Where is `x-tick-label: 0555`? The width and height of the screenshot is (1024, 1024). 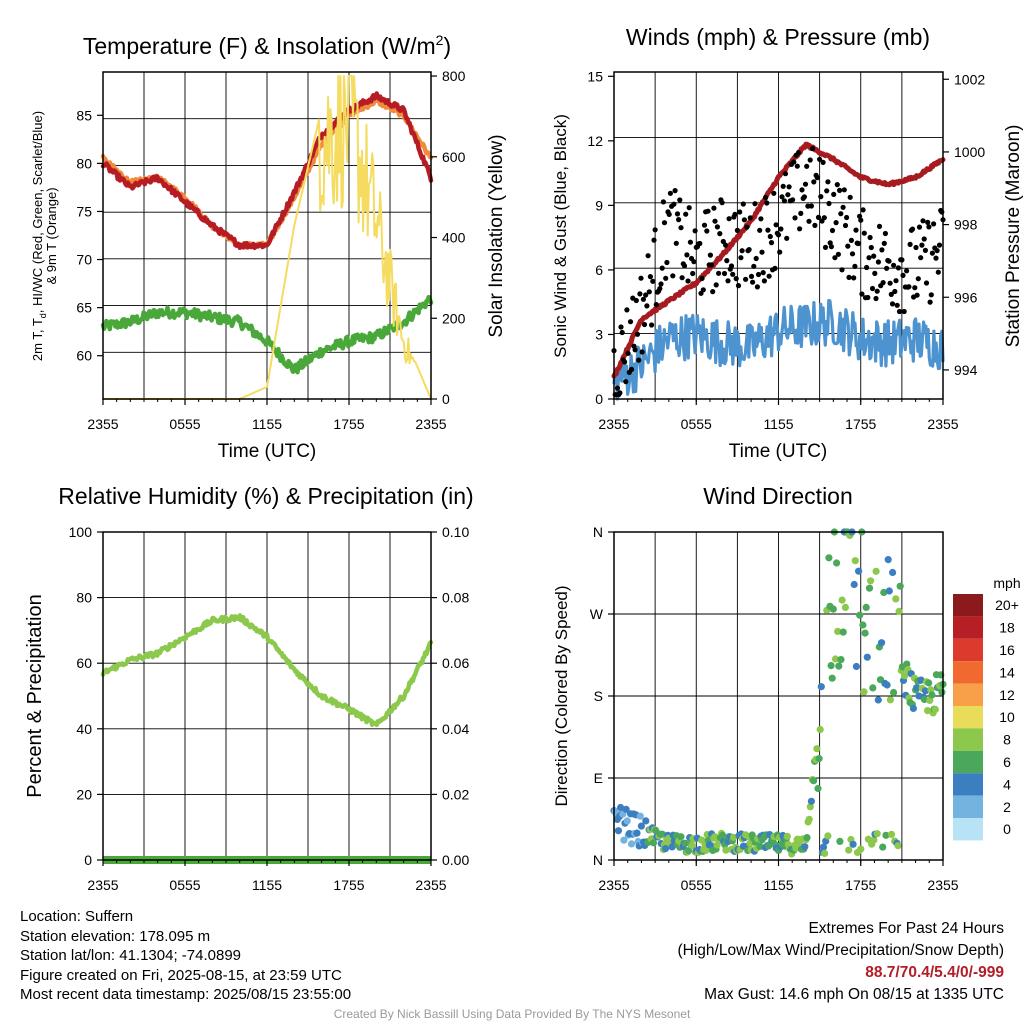
x-tick-label: 0555 is located at coordinates (184, 424).